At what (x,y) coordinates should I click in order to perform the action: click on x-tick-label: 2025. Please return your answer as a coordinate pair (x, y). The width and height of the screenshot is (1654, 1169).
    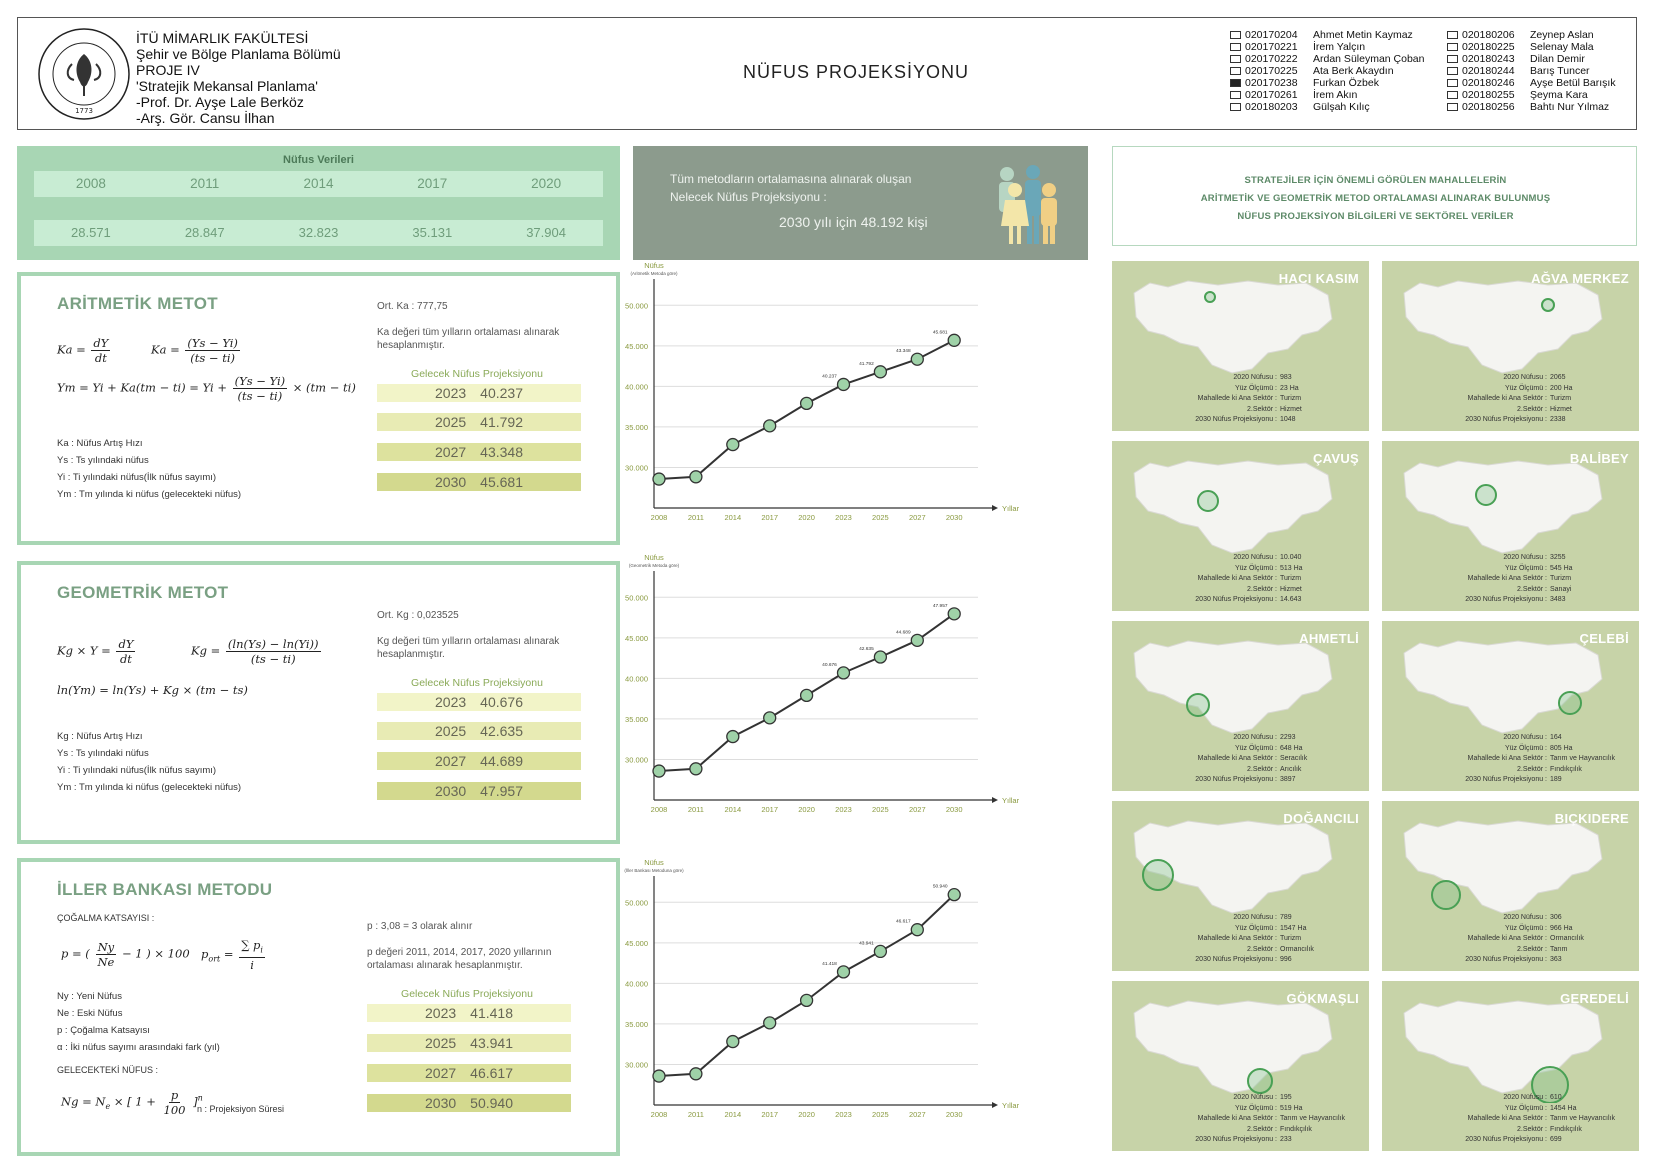
    Looking at the image, I should click on (880, 517).